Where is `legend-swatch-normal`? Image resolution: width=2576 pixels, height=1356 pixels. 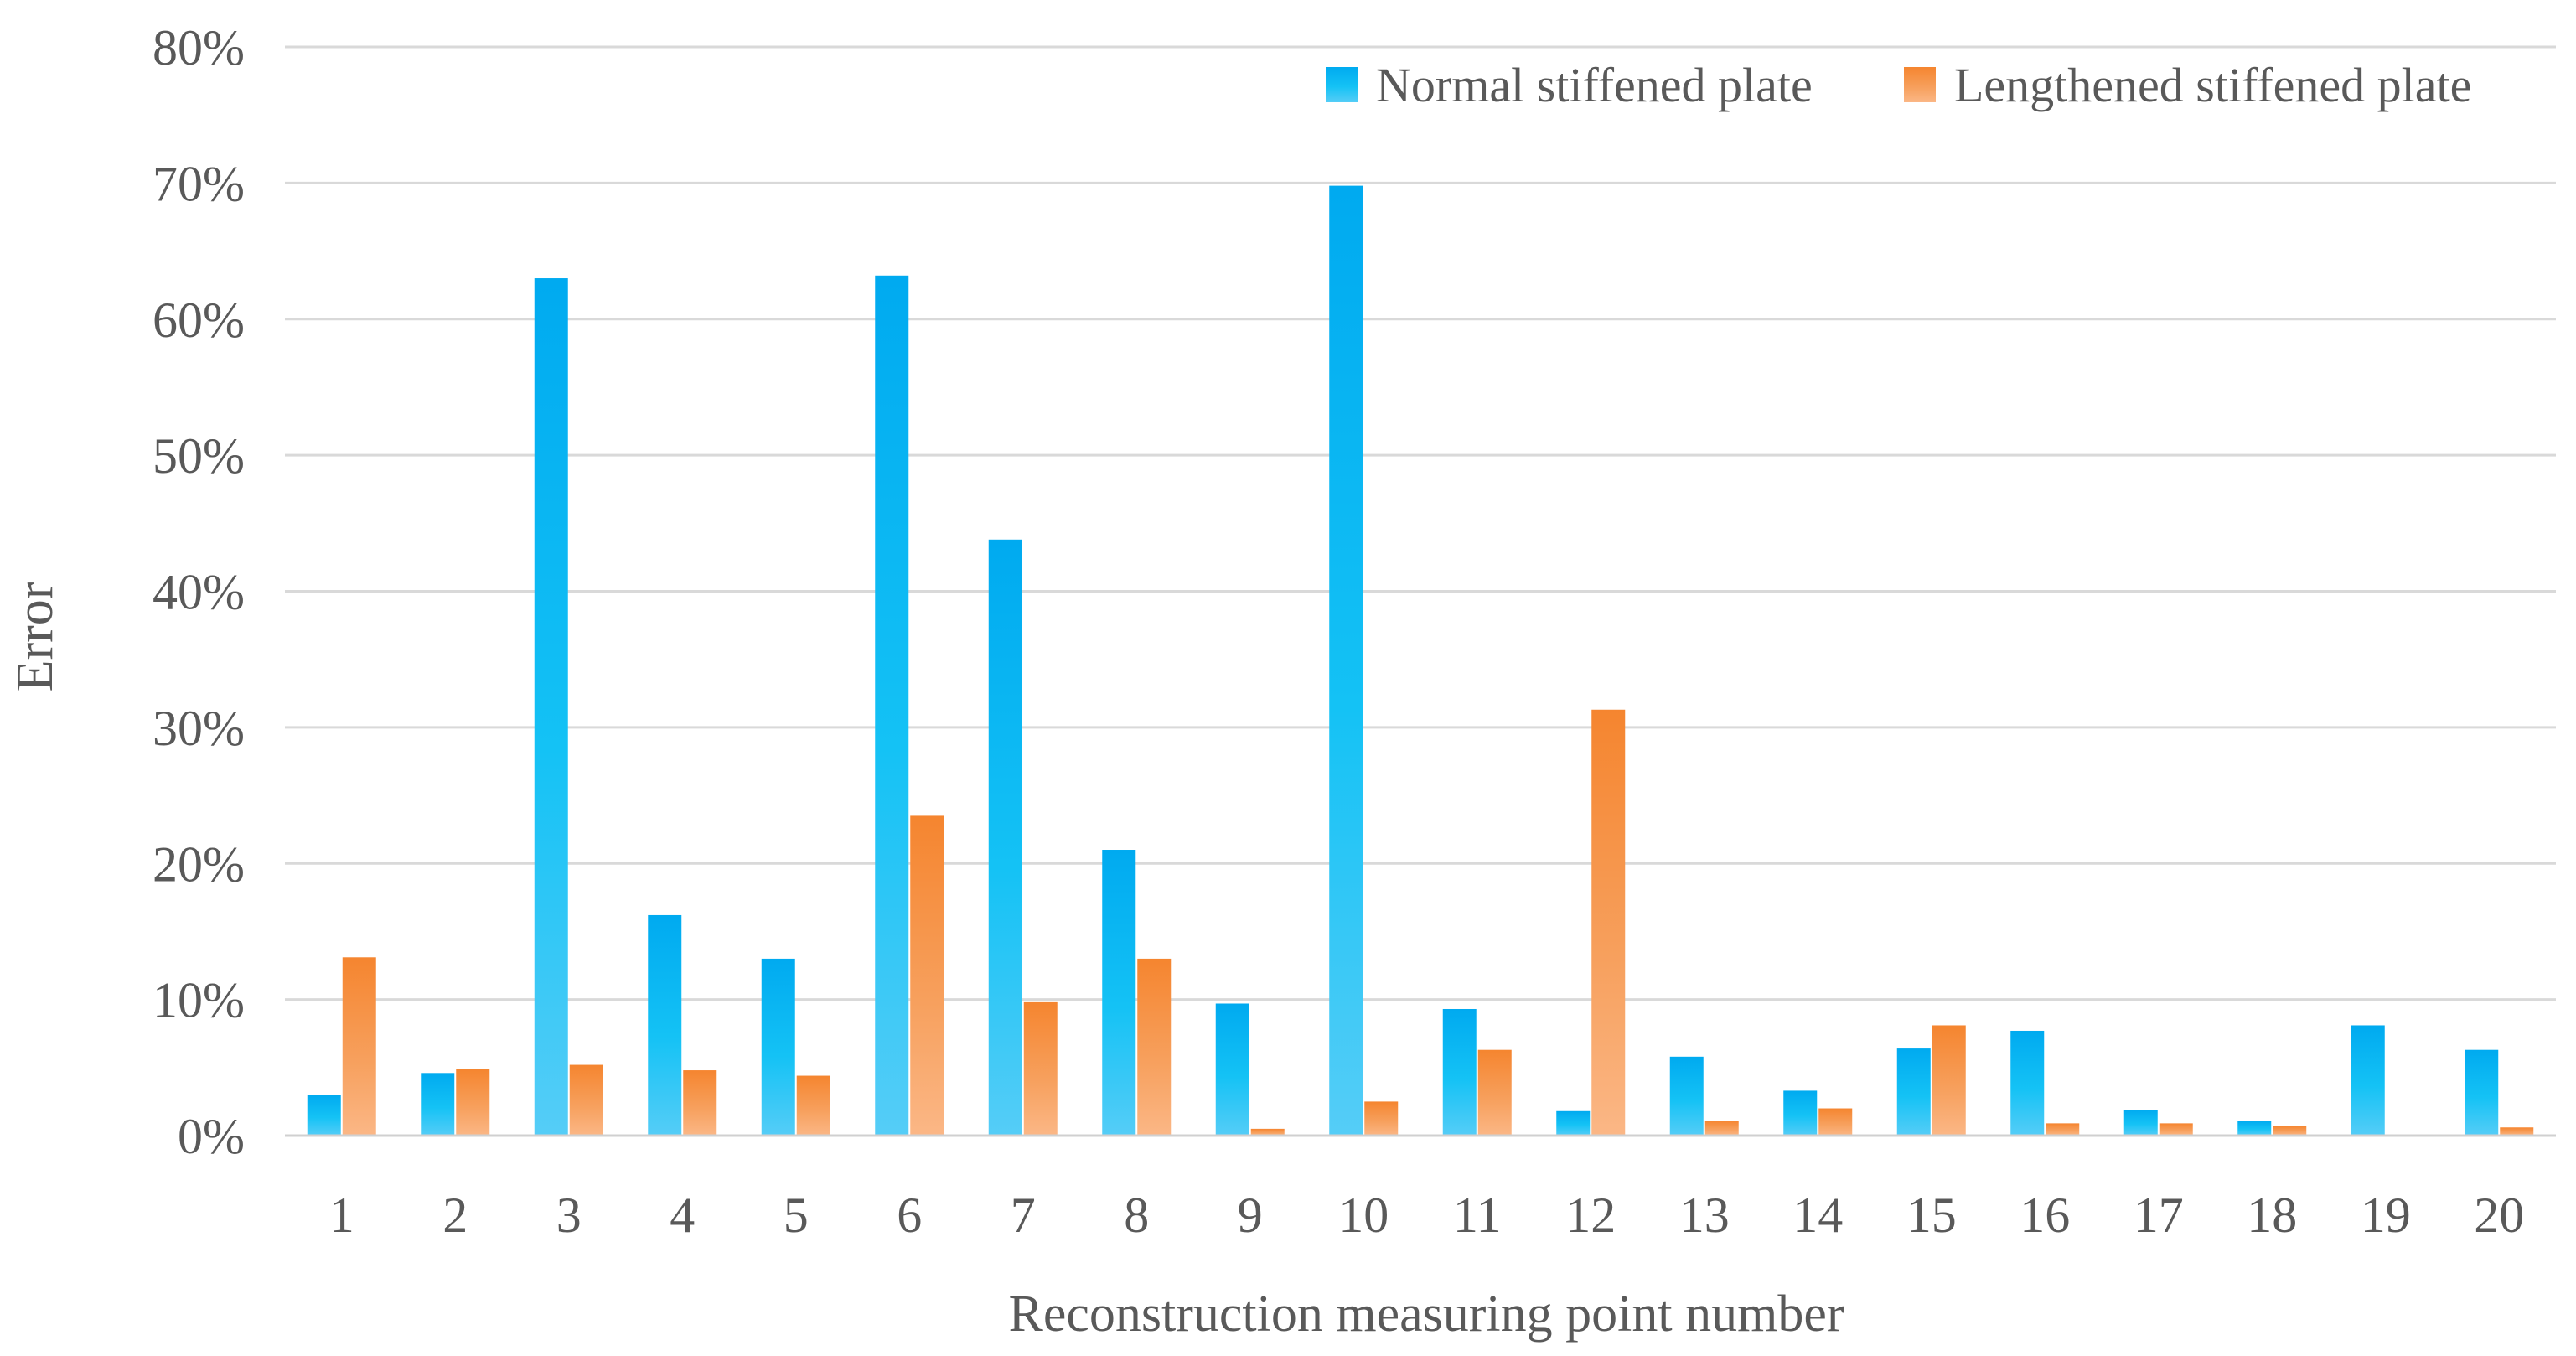 legend-swatch-normal is located at coordinates (1342, 84).